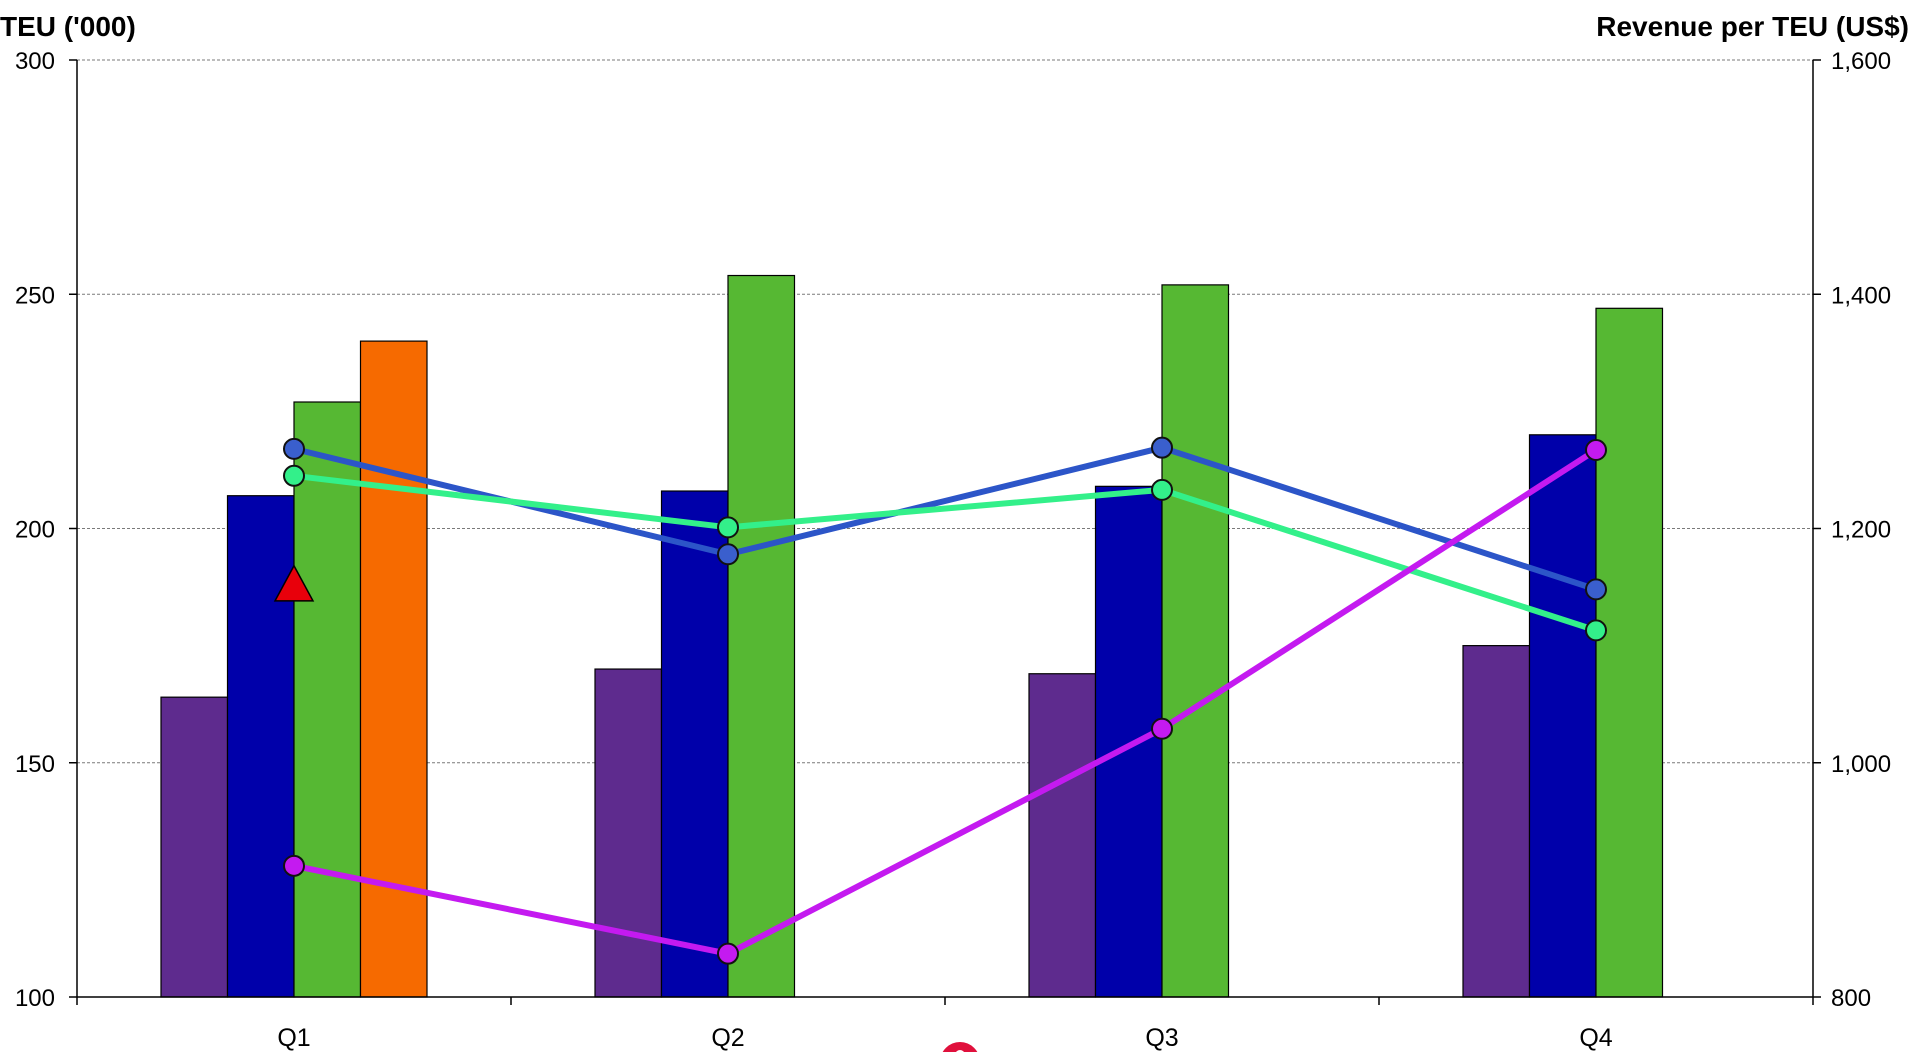 This screenshot has width=1911, height=1052. Describe the element at coordinates (945, 553) in the screenshot. I see `series-line` at that location.